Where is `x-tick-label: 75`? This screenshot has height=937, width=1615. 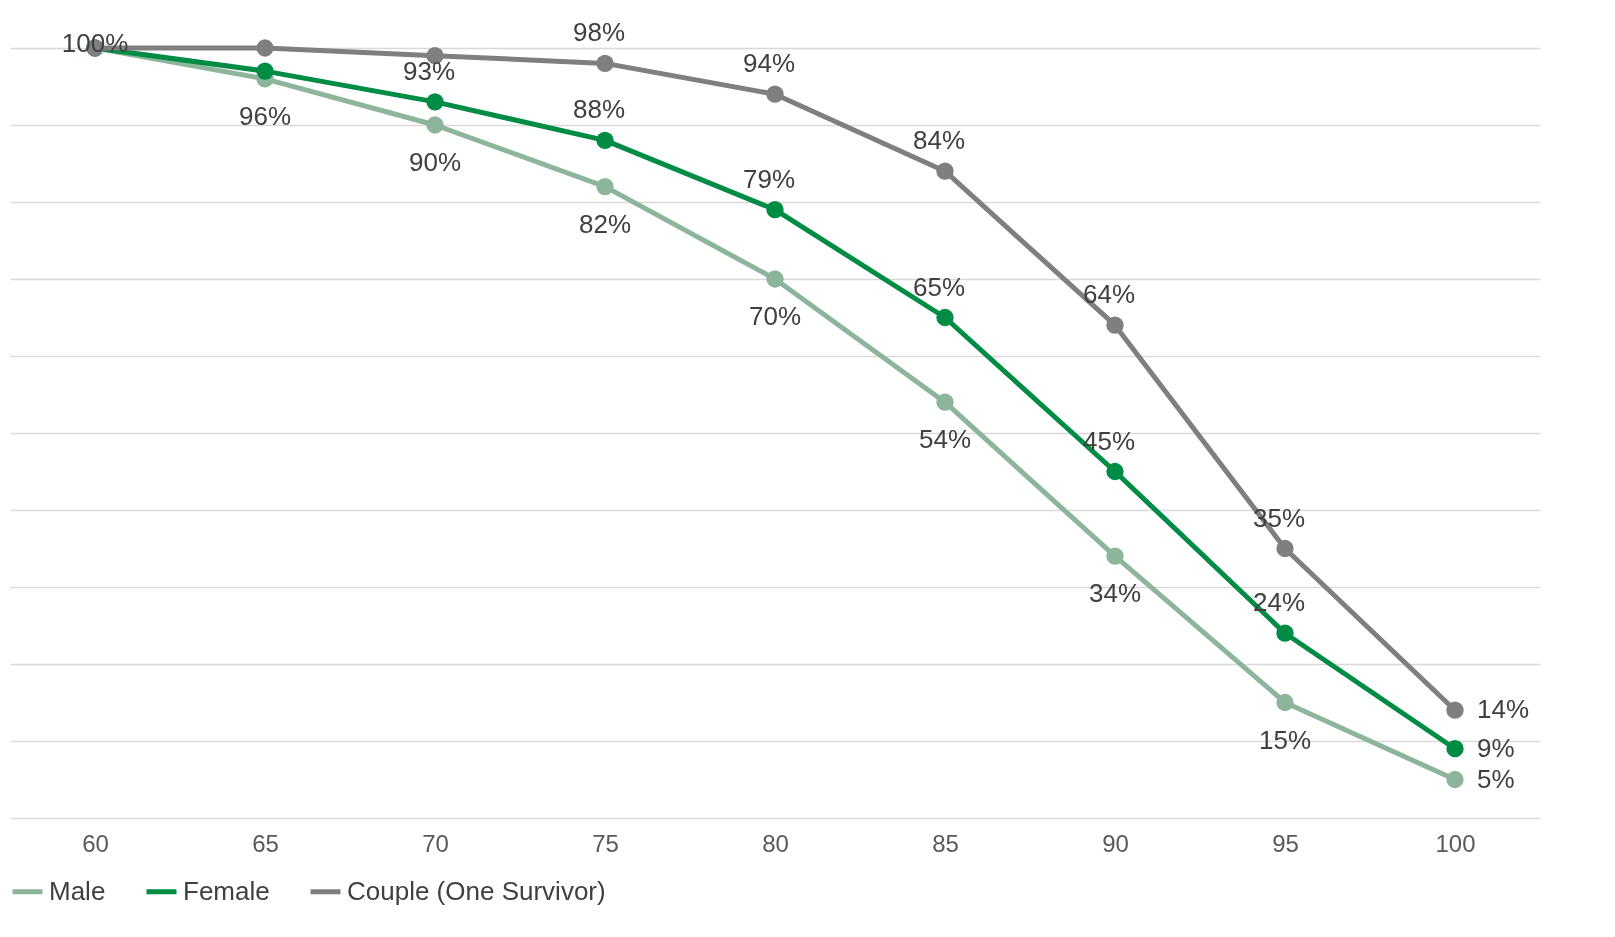
x-tick-label: 75 is located at coordinates (605, 843).